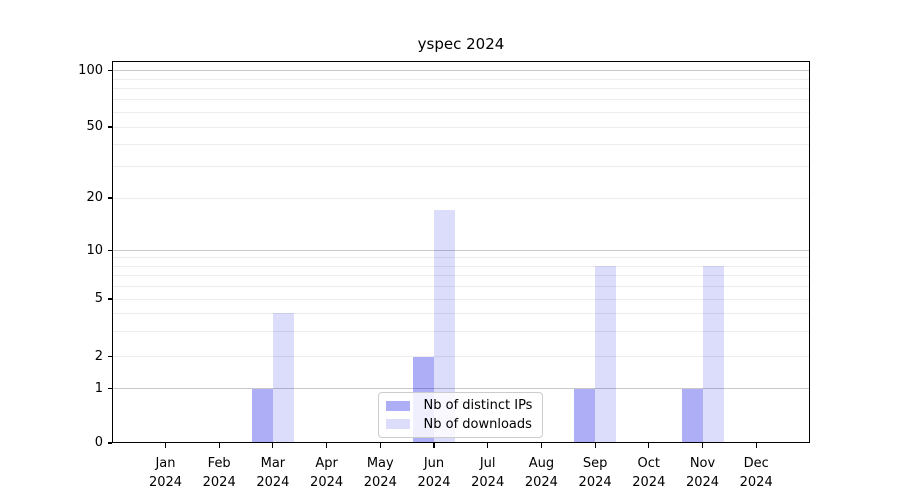 The width and height of the screenshot is (900, 500). Describe the element at coordinates (98, 356) in the screenshot. I see `y-tick-label-2: 2` at that location.